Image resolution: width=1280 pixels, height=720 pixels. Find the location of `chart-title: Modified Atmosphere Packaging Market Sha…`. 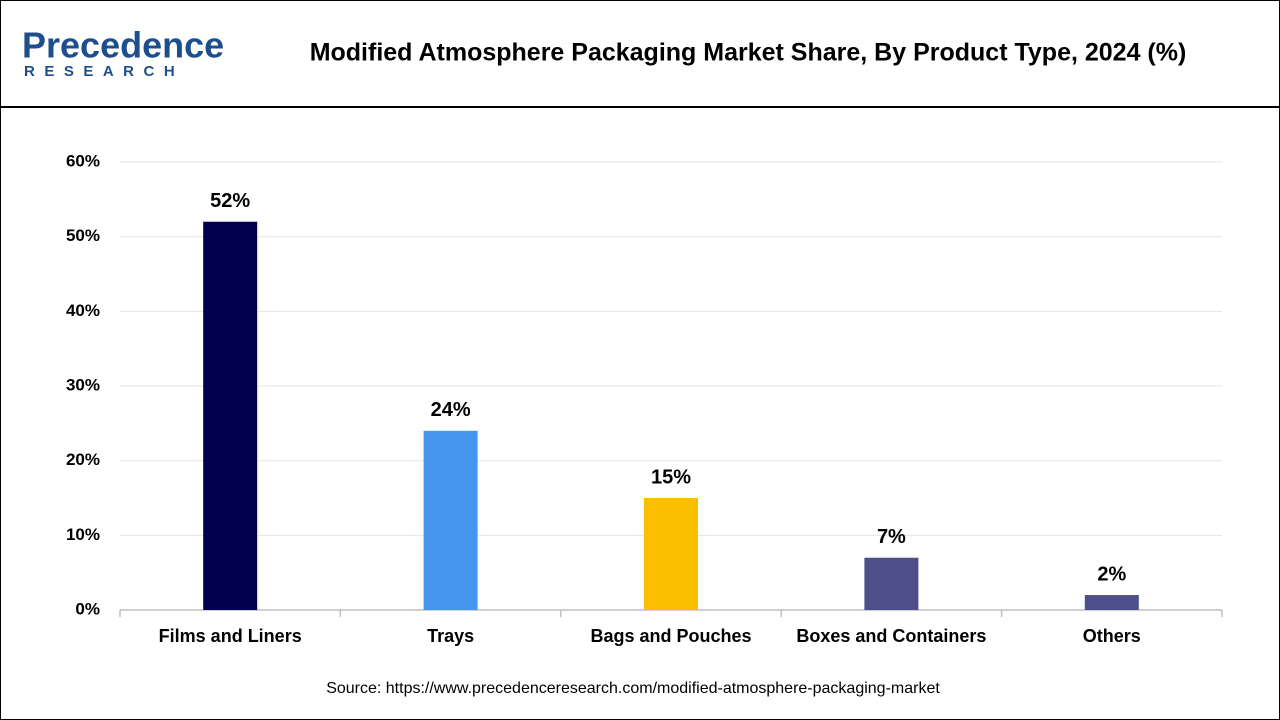

chart-title: Modified Atmosphere Packaging Market Sha… is located at coordinates (748, 53).